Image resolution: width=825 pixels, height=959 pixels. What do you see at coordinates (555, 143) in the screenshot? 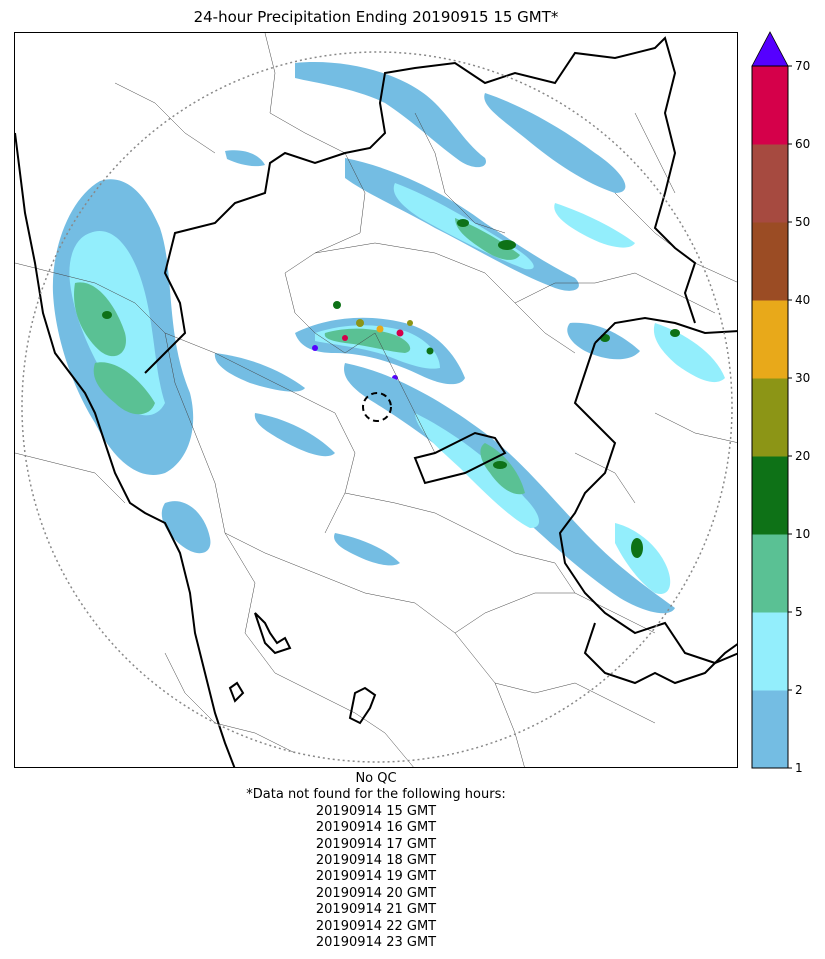
I see `precip-band-northeast` at bounding box center [555, 143].